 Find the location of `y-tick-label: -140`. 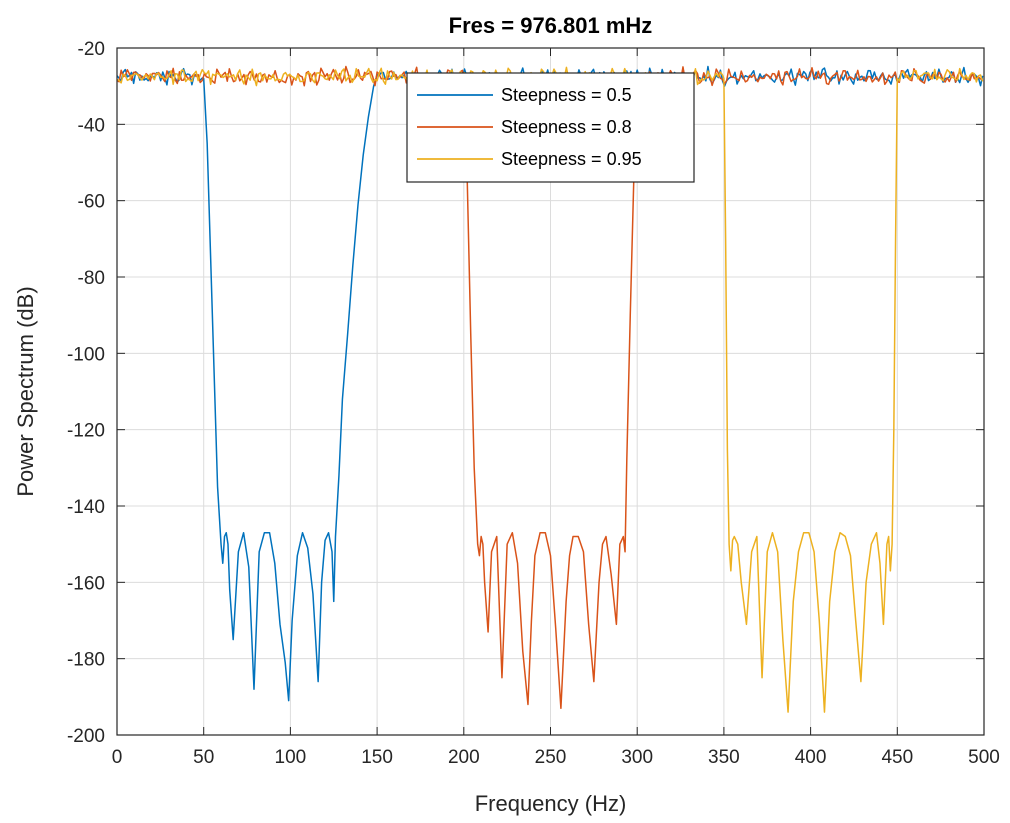

y-tick-label: -140 is located at coordinates (86, 507).